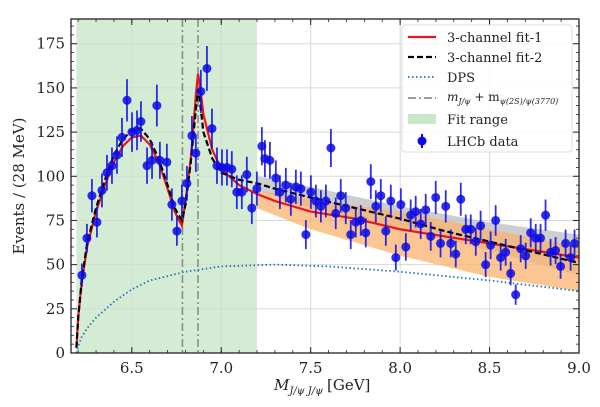 The width and height of the screenshot is (600, 407). Describe the element at coordinates (55, 309) in the screenshot. I see `y-tick-label: 25` at that location.